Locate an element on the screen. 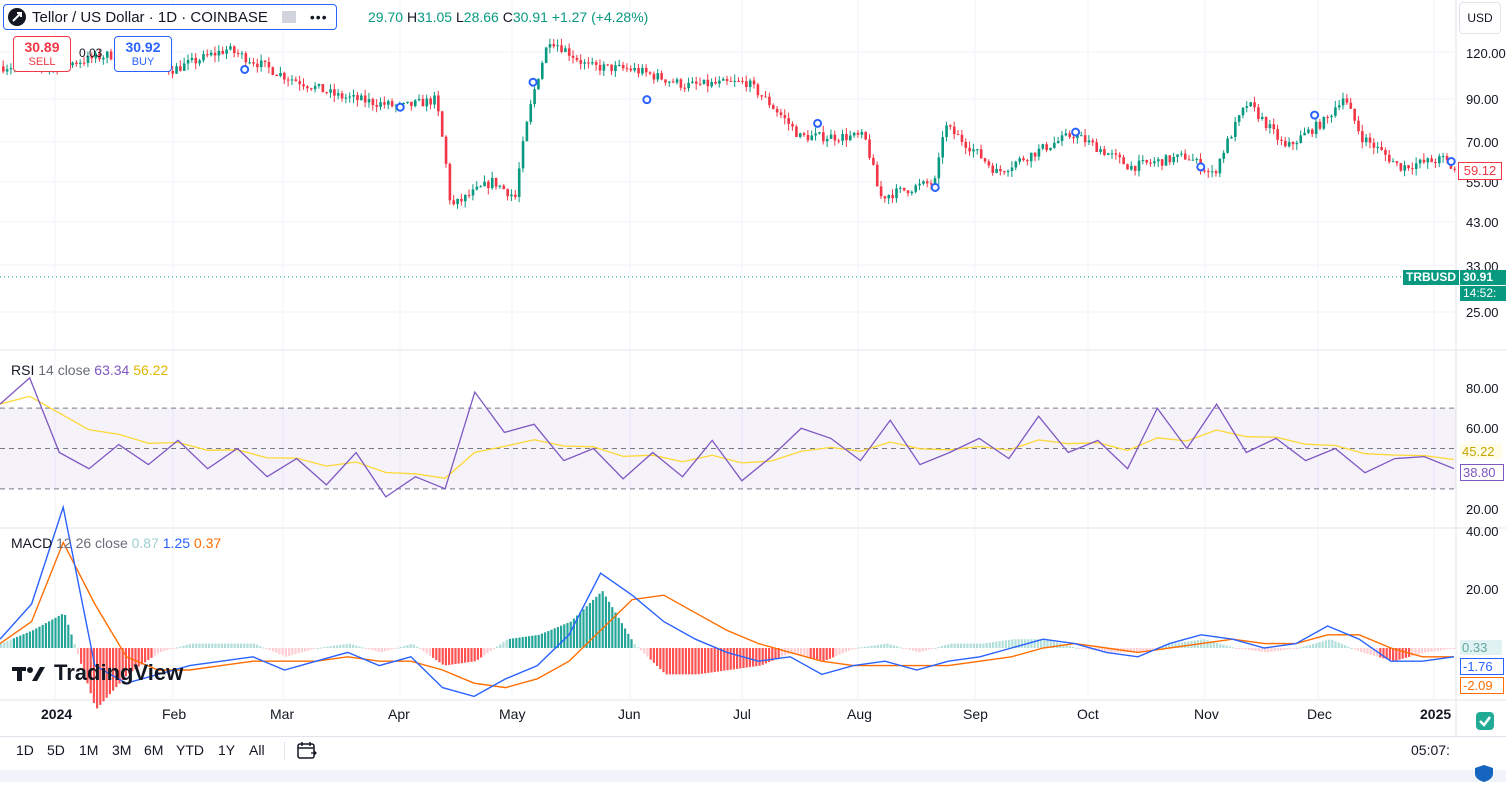 The height and width of the screenshot is (787, 1506). horizontal-scrollbar is located at coordinates (753, 776).